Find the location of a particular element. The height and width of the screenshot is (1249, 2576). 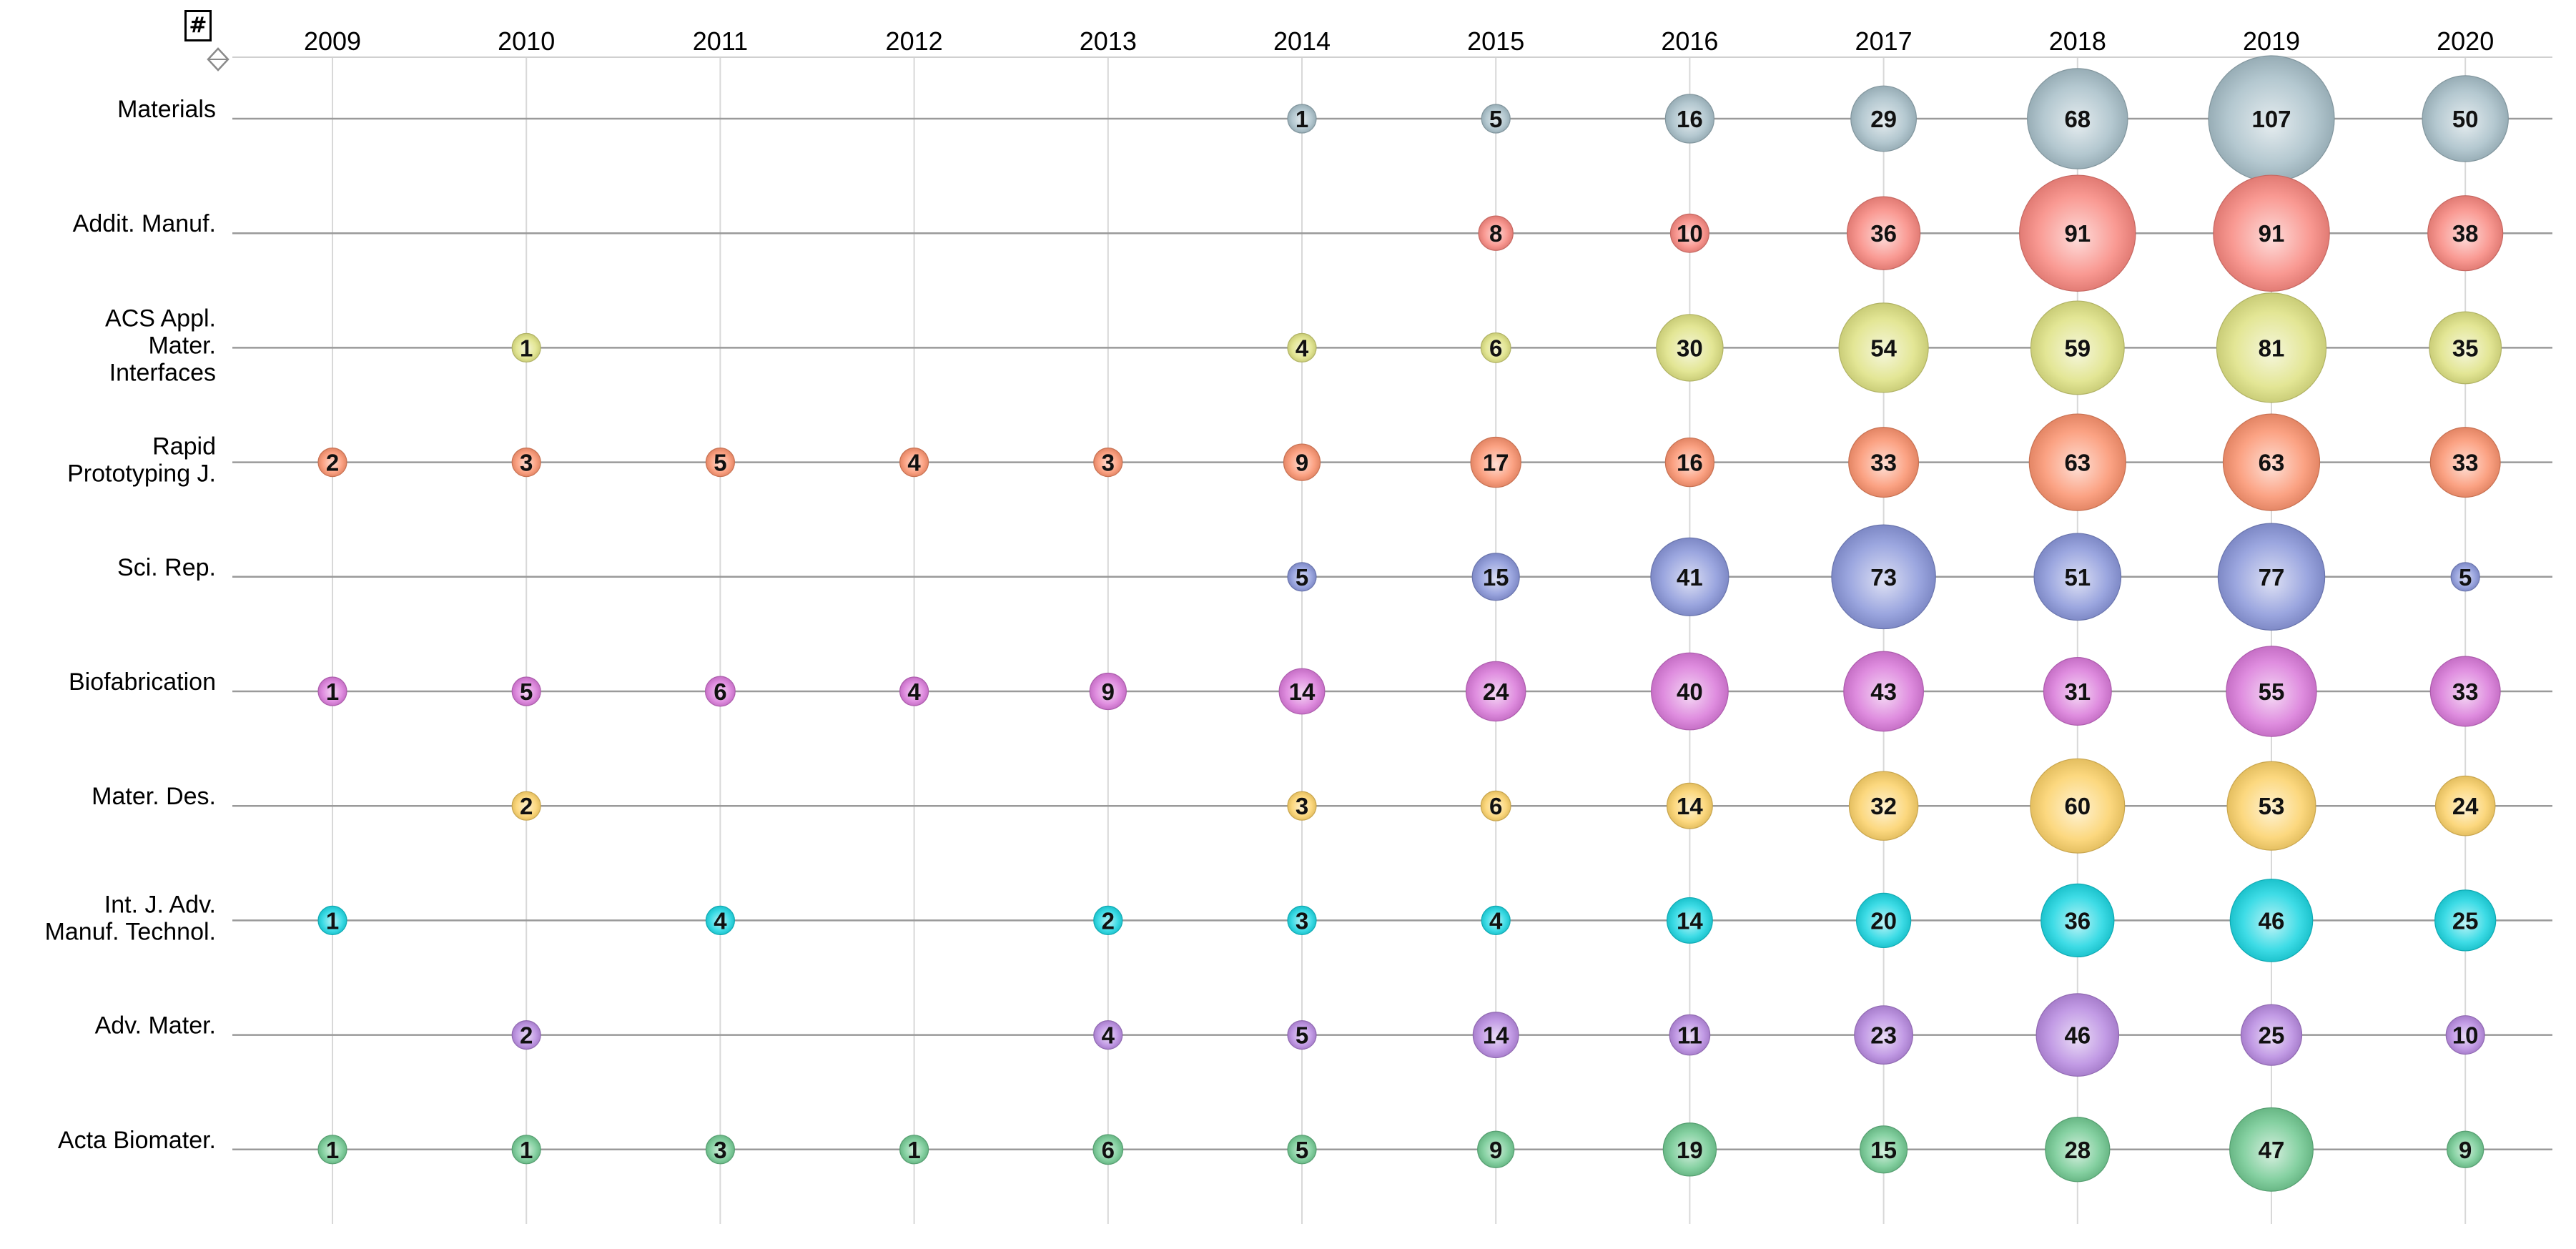

bubble-0-2020 is located at coordinates (2465, 118).